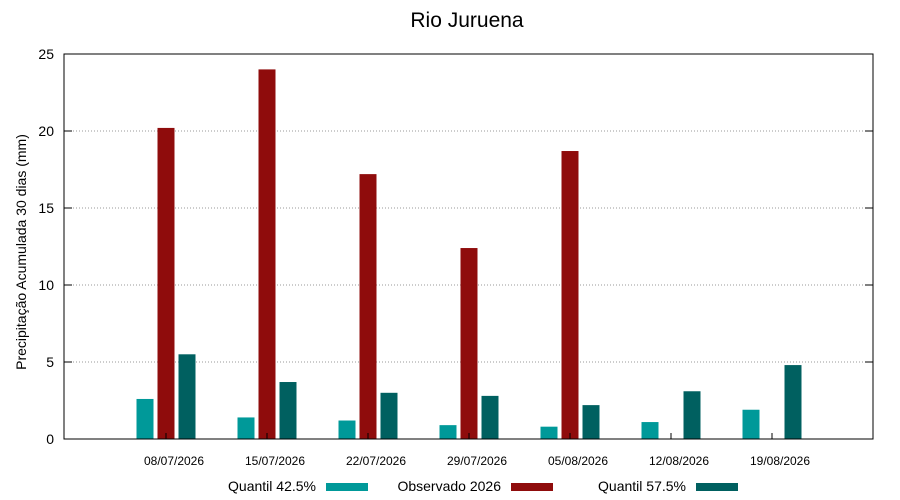  What do you see at coordinates (21, 252) in the screenshot?
I see `y-axis-label: Precipitação Acumulada 30 dias (mm)` at bounding box center [21, 252].